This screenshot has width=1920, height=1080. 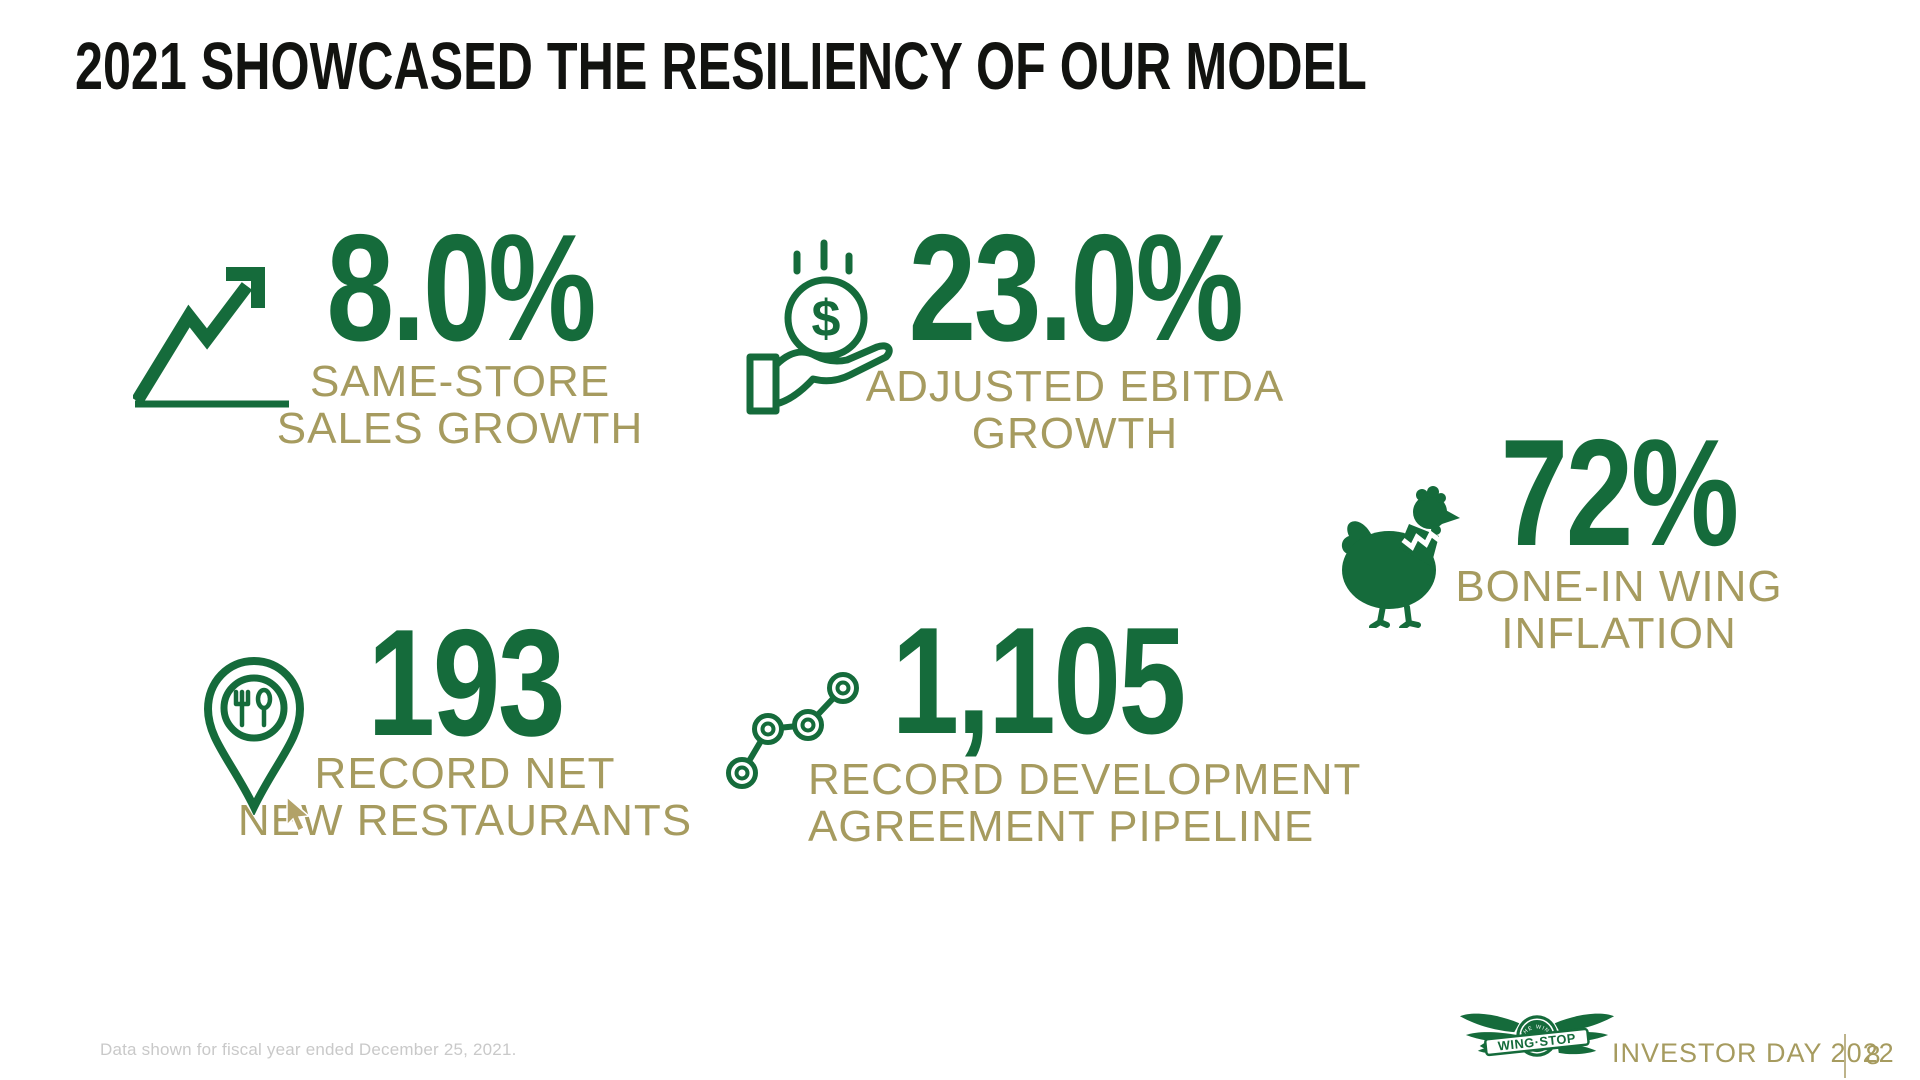 I want to click on stat-label-adjusted-ebitda-growth: ADJUSTED EBITDA GROWTH, so click(x=1075, y=410).